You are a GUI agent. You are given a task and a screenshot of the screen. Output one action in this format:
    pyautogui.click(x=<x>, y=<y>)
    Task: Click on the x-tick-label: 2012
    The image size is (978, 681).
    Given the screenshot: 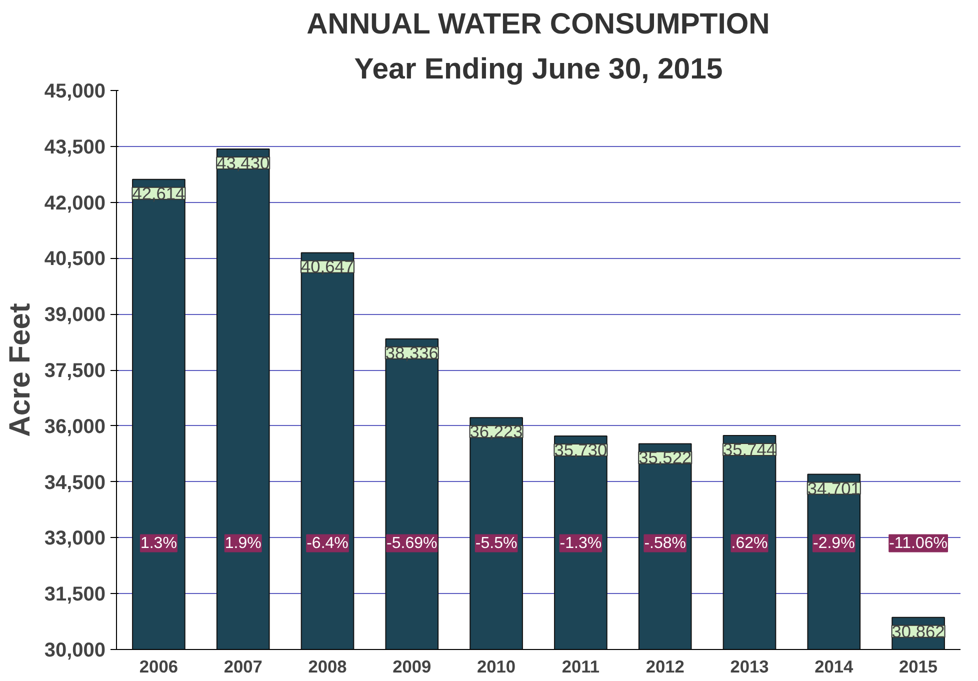 What is the action you would take?
    pyautogui.click(x=665, y=666)
    